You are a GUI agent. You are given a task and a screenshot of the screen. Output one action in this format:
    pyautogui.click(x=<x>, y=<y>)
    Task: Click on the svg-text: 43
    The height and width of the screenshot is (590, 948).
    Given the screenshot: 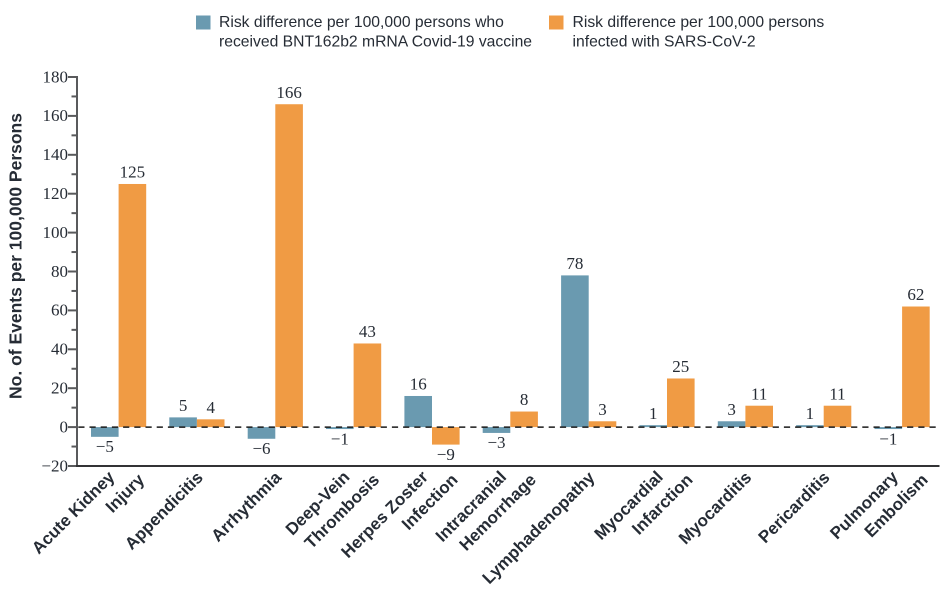 What is the action you would take?
    pyautogui.click(x=367, y=331)
    